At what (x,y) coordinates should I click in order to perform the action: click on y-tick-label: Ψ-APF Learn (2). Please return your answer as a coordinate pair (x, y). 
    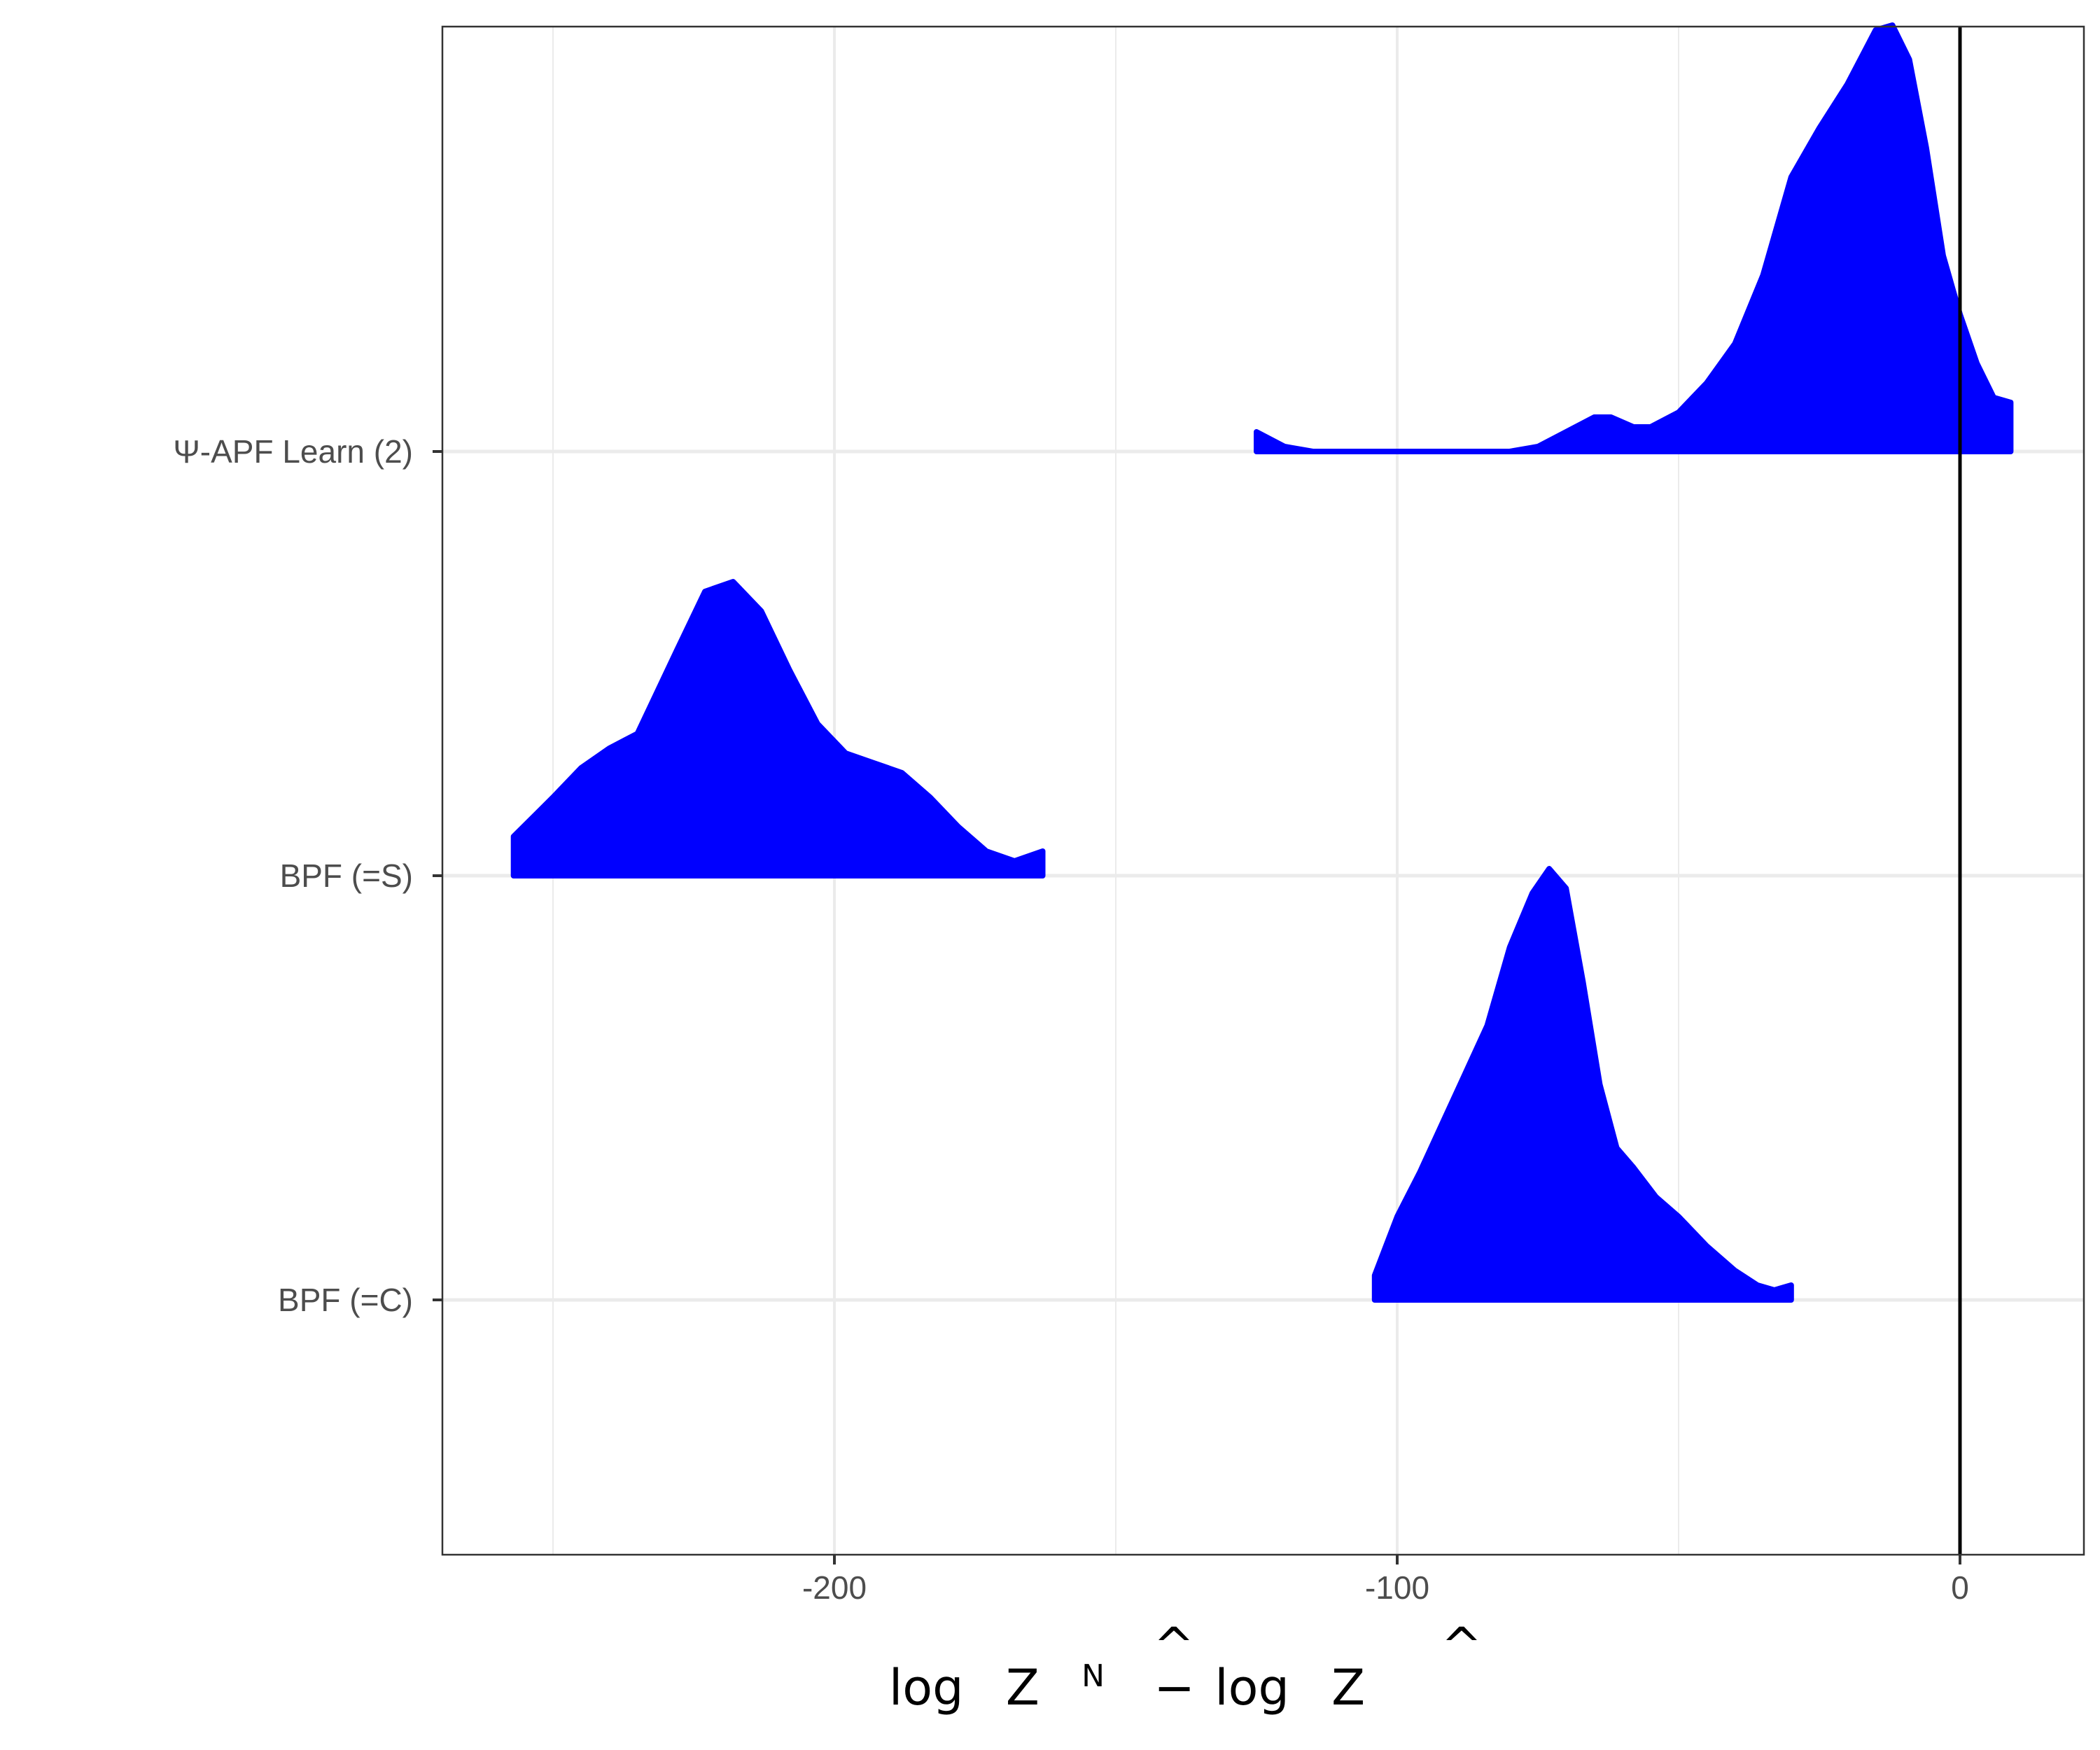
    Looking at the image, I should click on (293, 451).